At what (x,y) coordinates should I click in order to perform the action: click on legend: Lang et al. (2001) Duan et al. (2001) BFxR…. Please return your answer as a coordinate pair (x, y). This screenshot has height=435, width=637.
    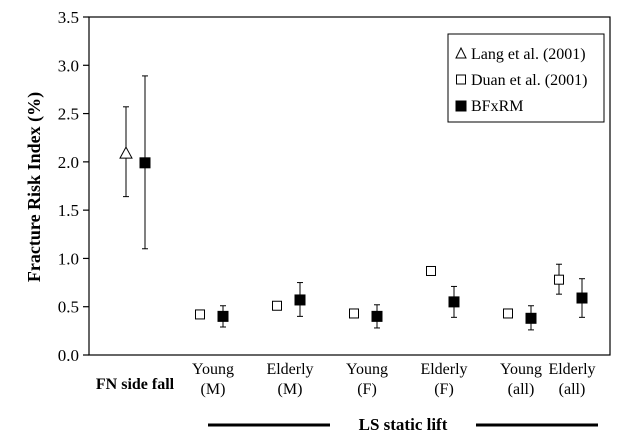
    Looking at the image, I should click on (526, 78).